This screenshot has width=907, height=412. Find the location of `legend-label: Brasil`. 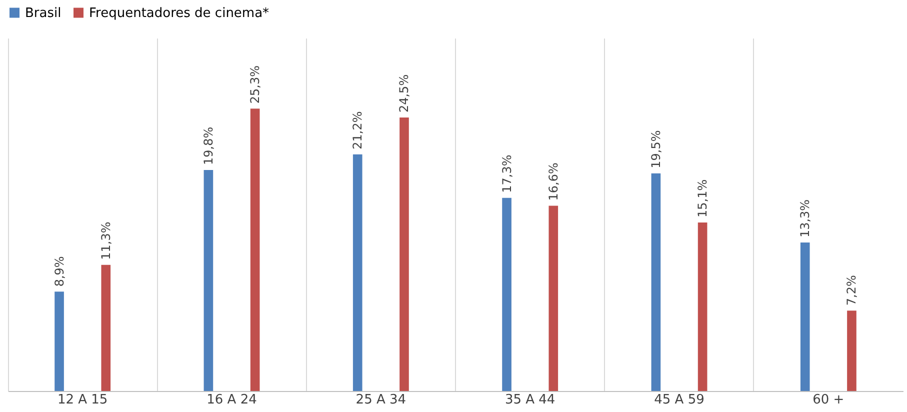

legend-label: Brasil is located at coordinates (43, 13).